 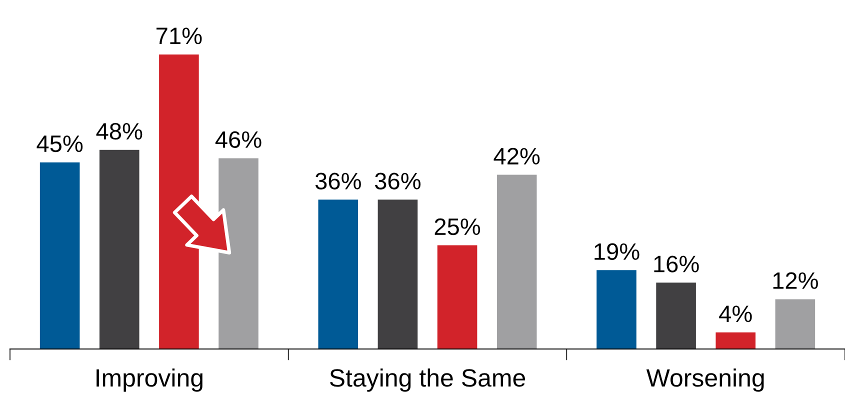 I want to click on data-label: 45%, so click(x=59, y=143).